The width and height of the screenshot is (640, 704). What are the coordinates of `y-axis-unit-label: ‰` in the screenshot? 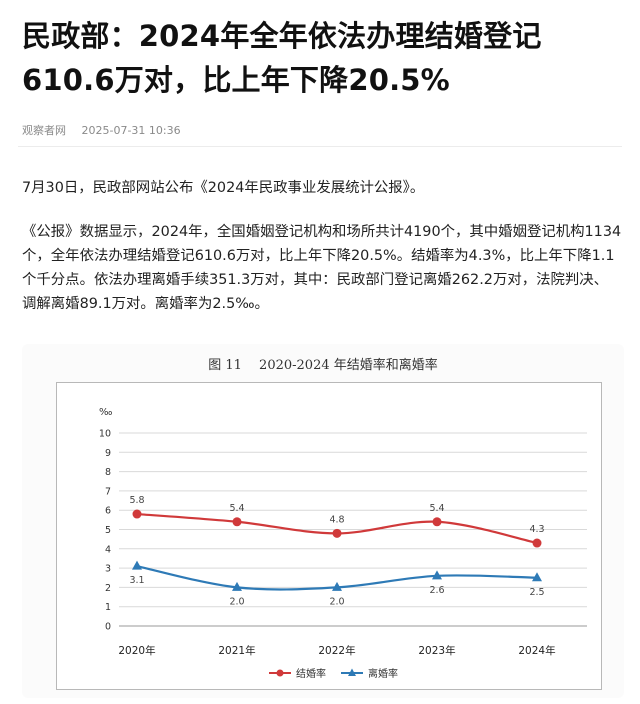 It's located at (105, 412).